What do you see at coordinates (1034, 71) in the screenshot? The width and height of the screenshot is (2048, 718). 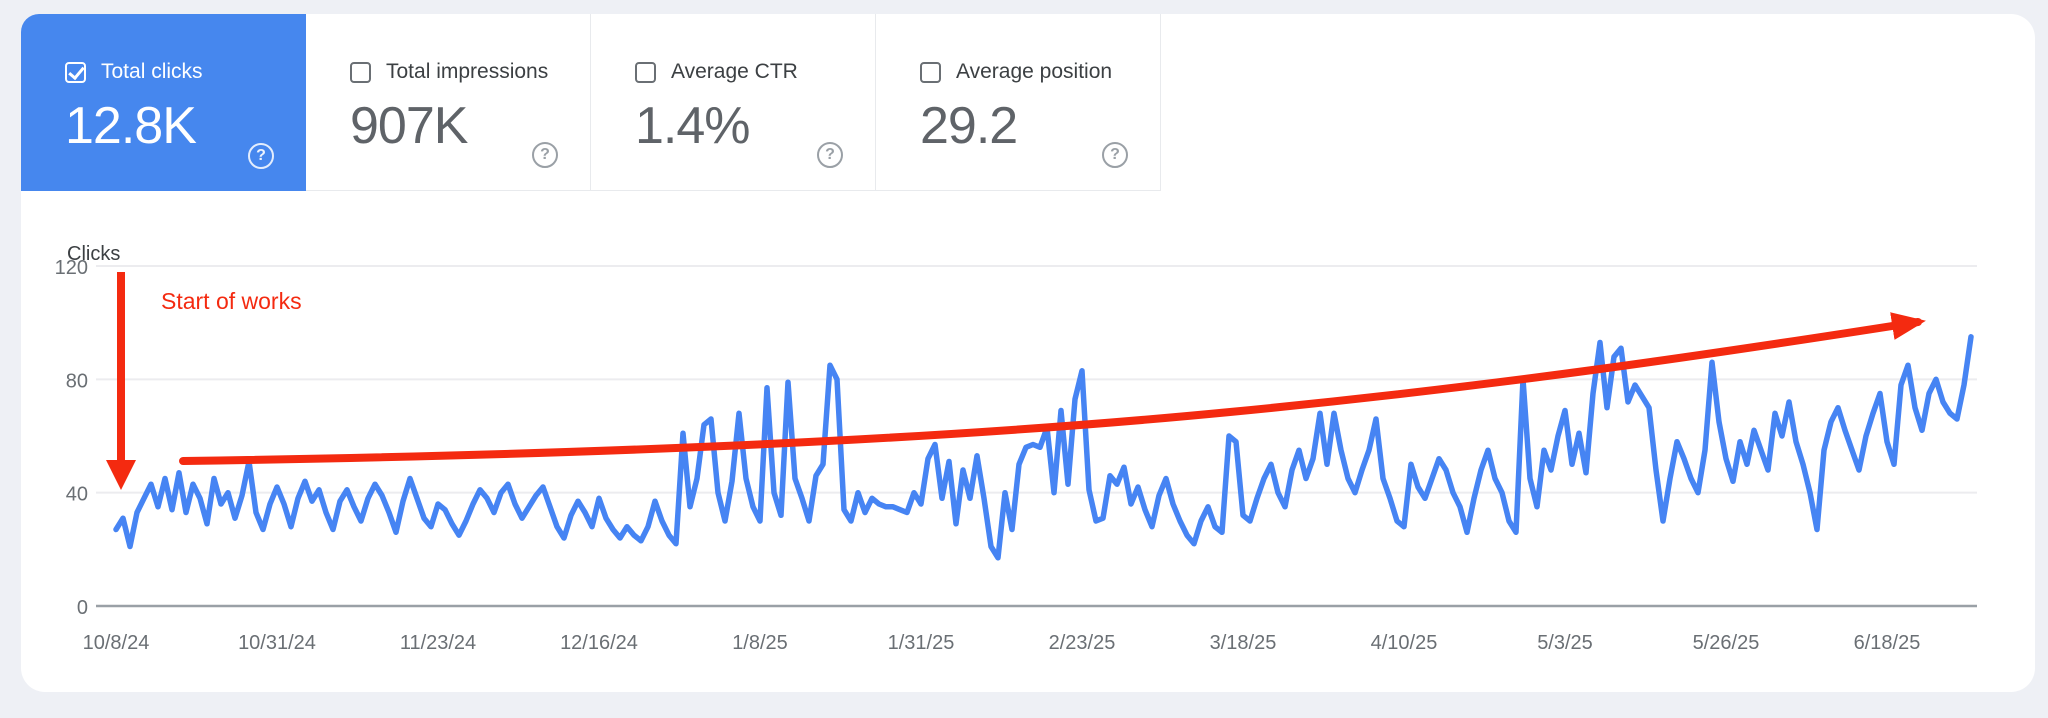 I see `average-position-label: Average position` at bounding box center [1034, 71].